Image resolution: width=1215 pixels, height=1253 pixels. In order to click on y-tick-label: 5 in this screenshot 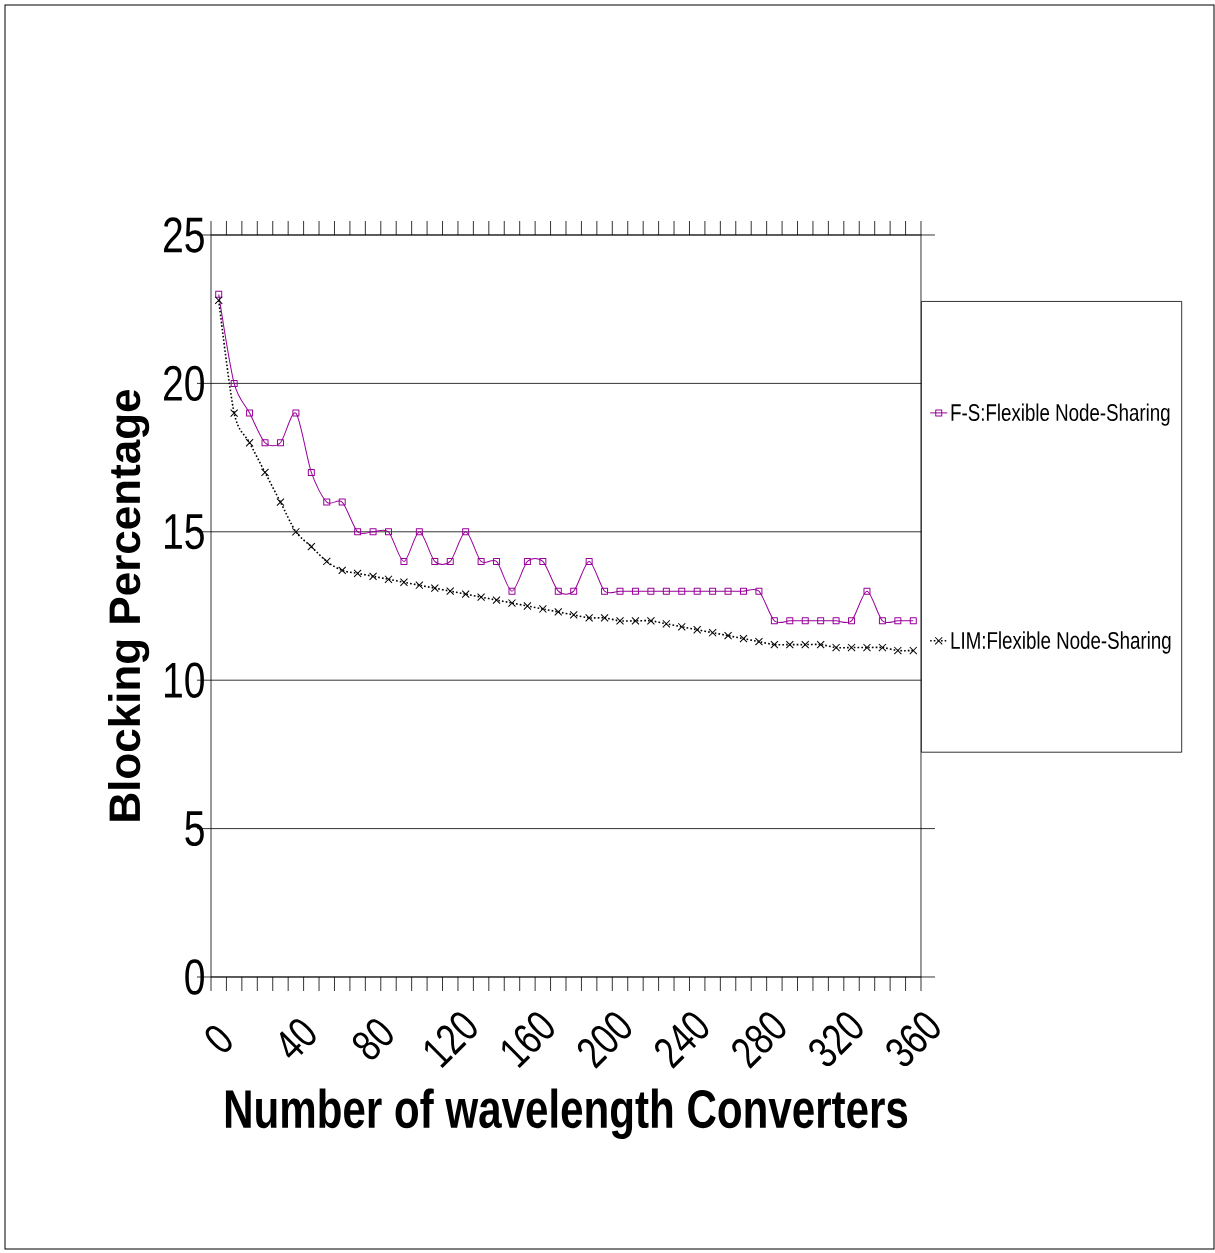, I will do `click(194, 829)`.